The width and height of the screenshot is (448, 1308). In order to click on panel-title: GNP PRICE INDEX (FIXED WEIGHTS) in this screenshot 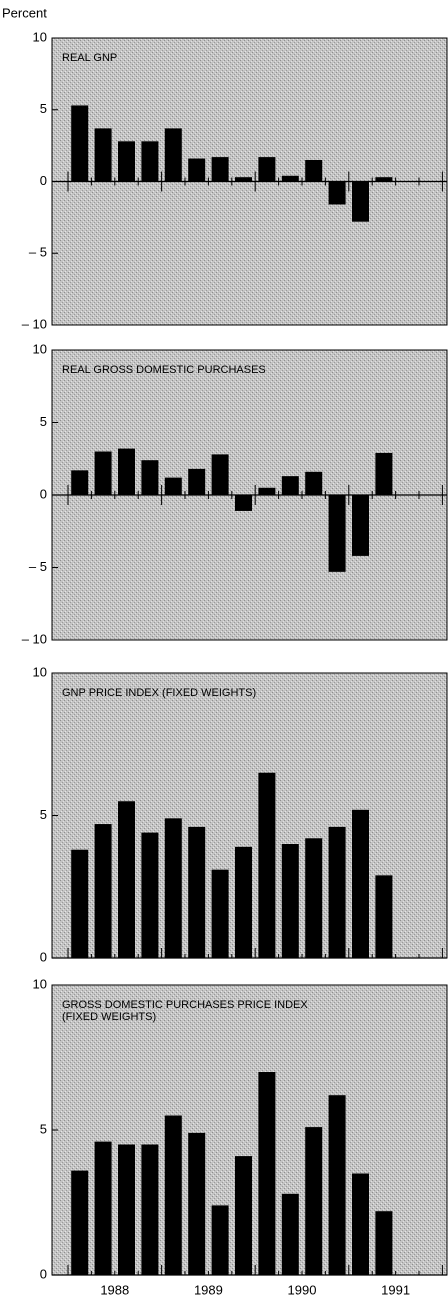, I will do `click(159, 693)`.